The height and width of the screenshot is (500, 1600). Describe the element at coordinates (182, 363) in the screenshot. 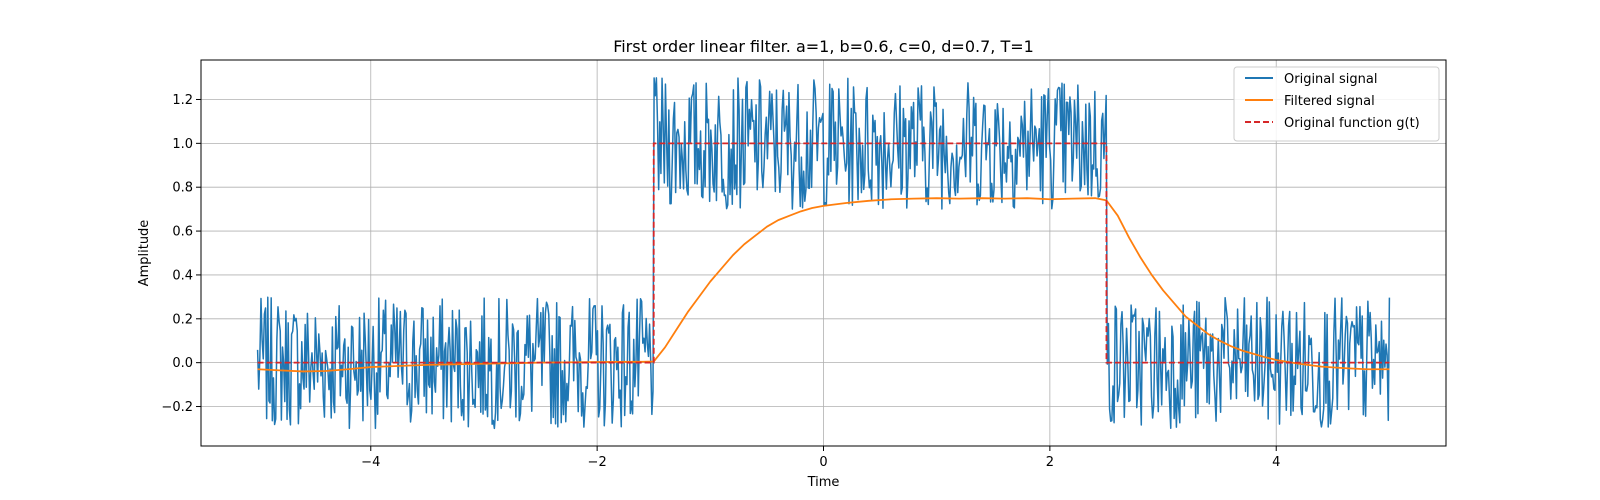

I see `y-tick-label: 0.0` at that location.